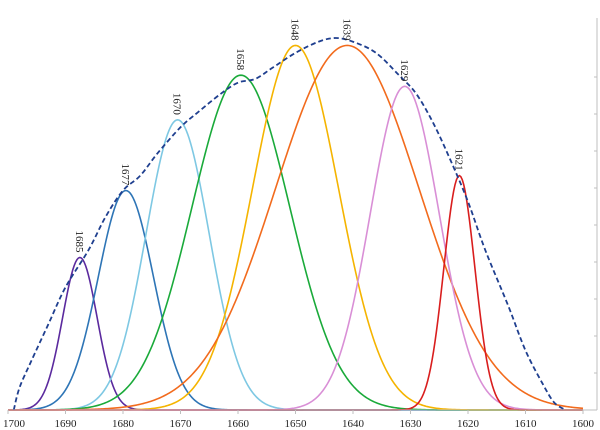 The height and width of the screenshot is (430, 600). I want to click on peak-label-1670: 1670, so click(177, 104).